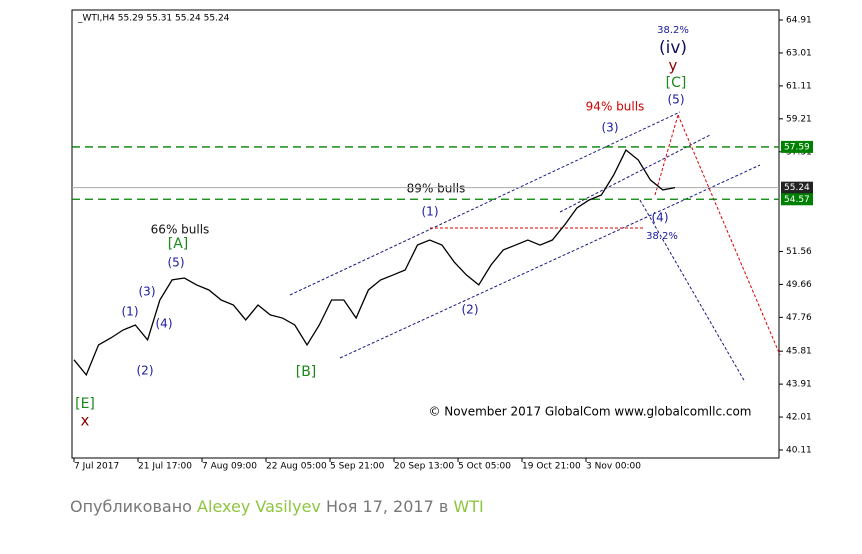 The width and height of the screenshot is (862, 554). What do you see at coordinates (436, 189) in the screenshot?
I see `annotation: 89% bulls` at bounding box center [436, 189].